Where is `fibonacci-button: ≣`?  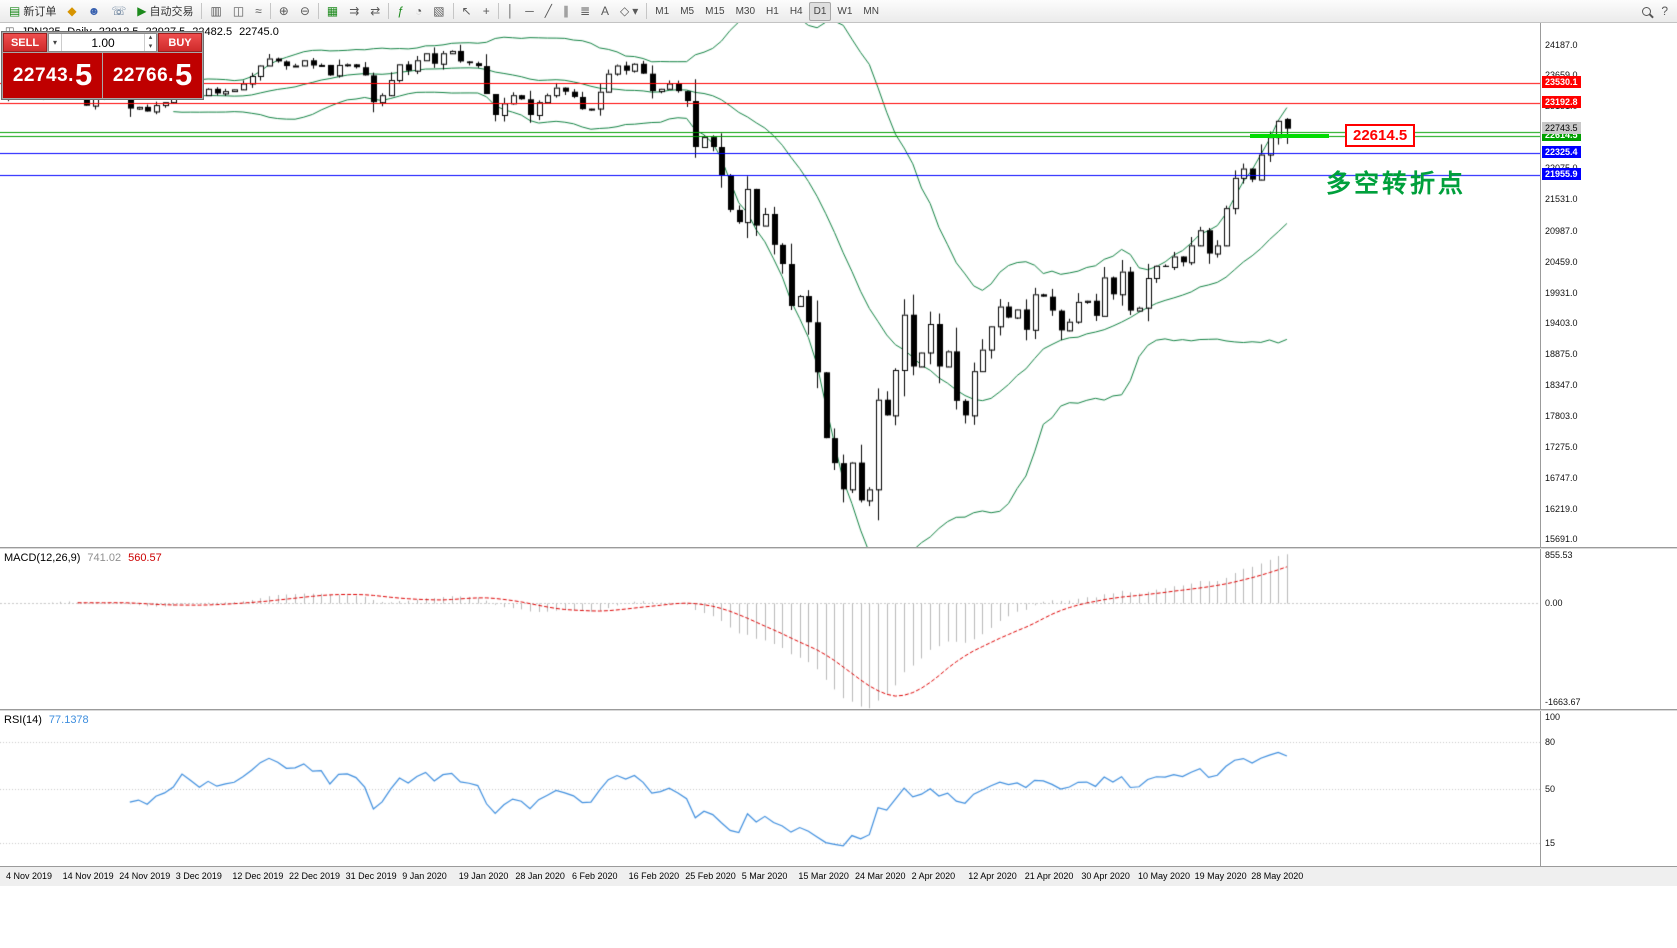 fibonacci-button: ≣ is located at coordinates (585, 11).